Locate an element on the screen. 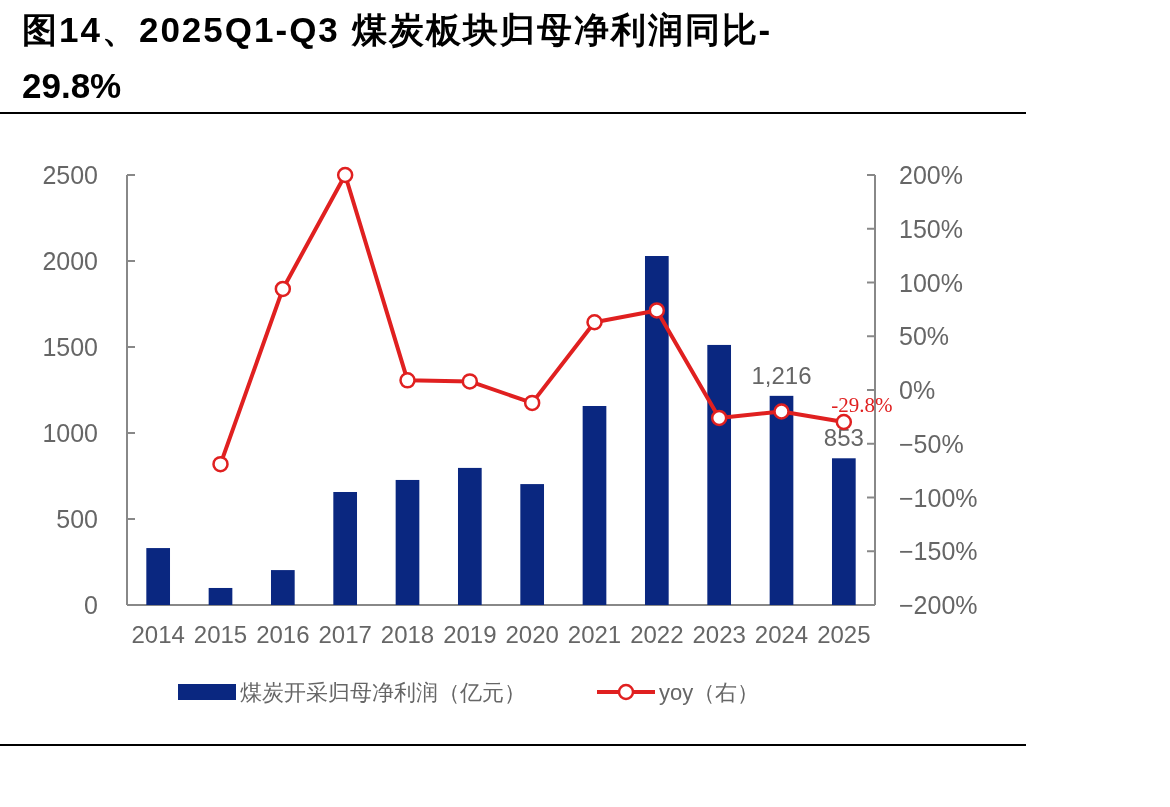 This screenshot has height=807, width=1170. y2-tick-label: −150% is located at coordinates (938, 551).